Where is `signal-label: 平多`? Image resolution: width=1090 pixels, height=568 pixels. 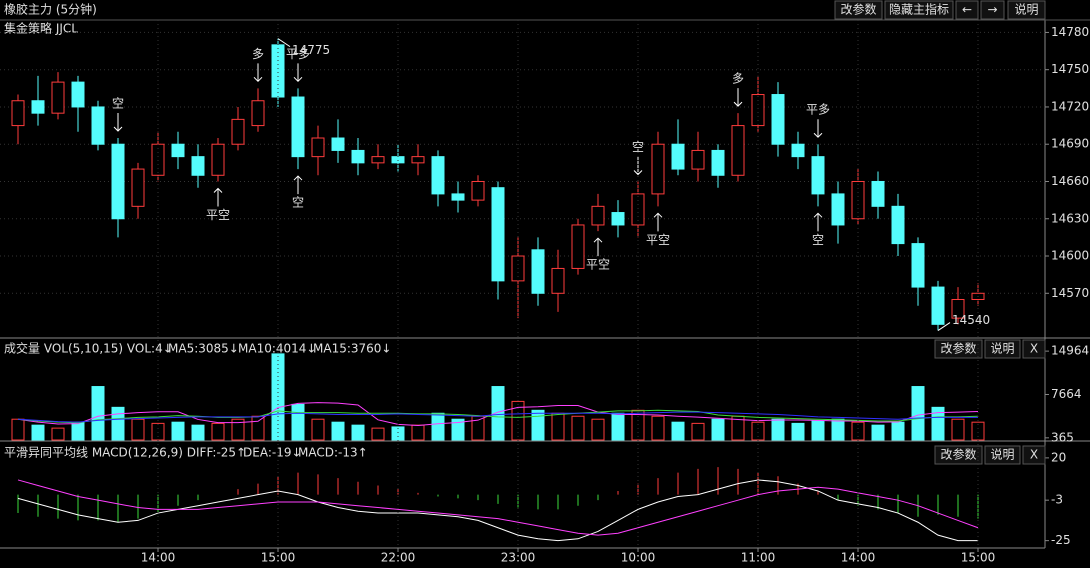 signal-label: 平多 is located at coordinates (298, 54).